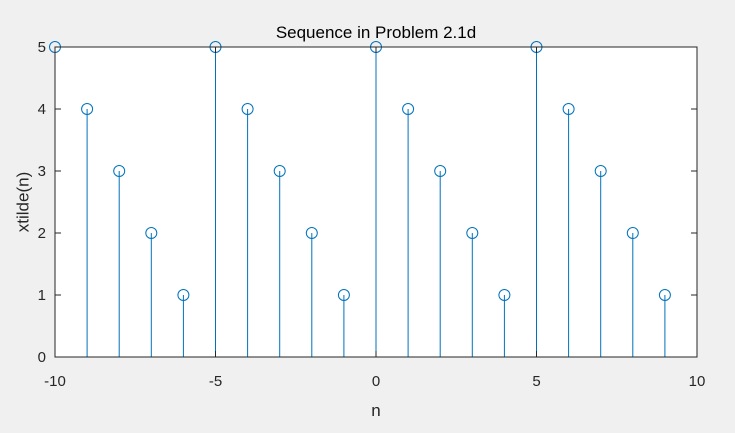  I want to click on x-tick-label: -5, so click(215, 381).